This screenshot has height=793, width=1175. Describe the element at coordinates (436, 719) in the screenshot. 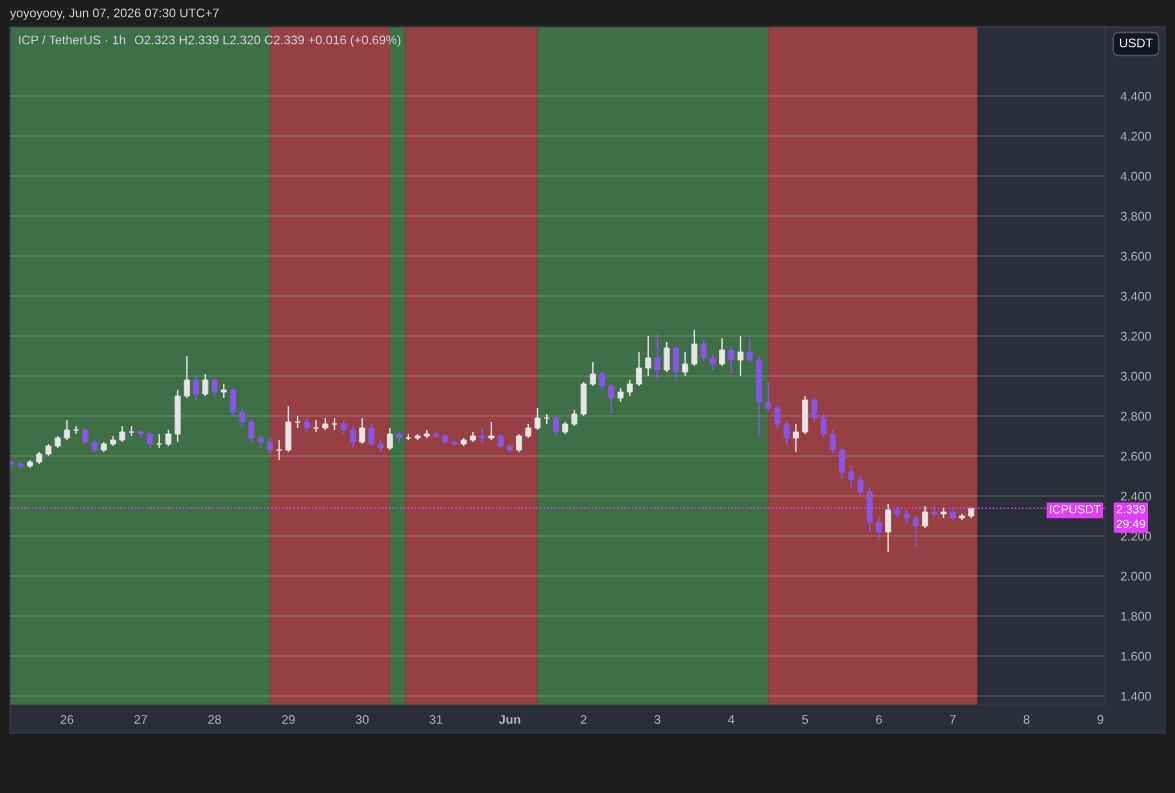

I see `x-tick-label: 31` at that location.